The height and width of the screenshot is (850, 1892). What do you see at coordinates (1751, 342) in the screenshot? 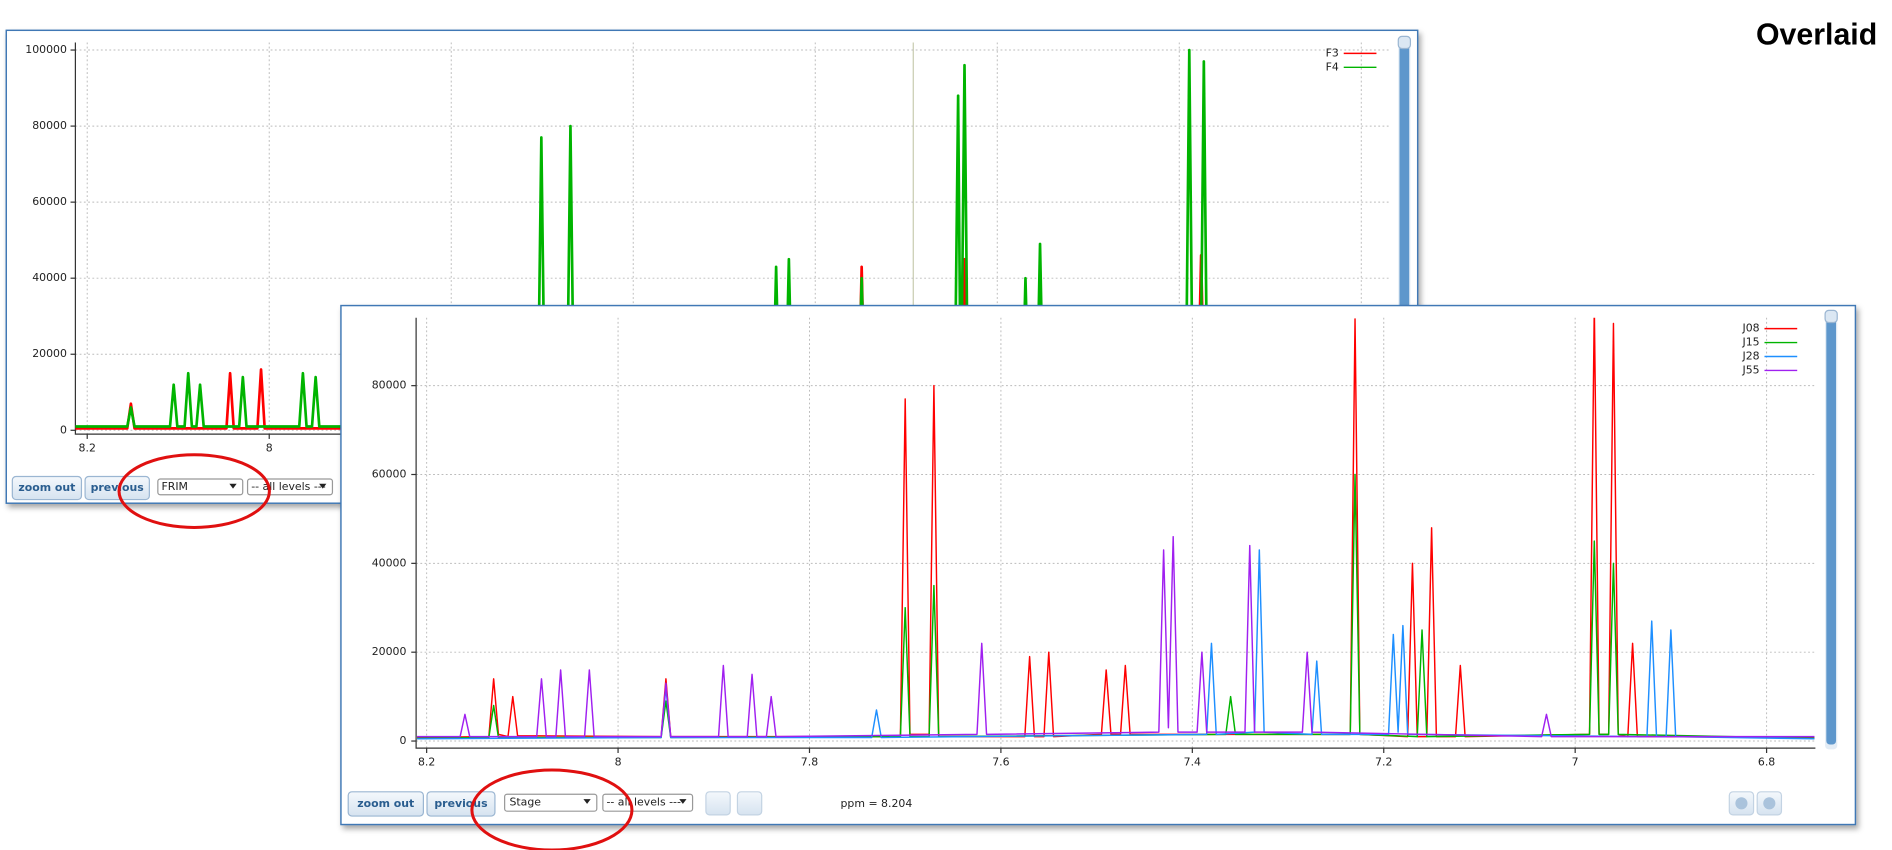
I see `legend-label: J15` at bounding box center [1751, 342].